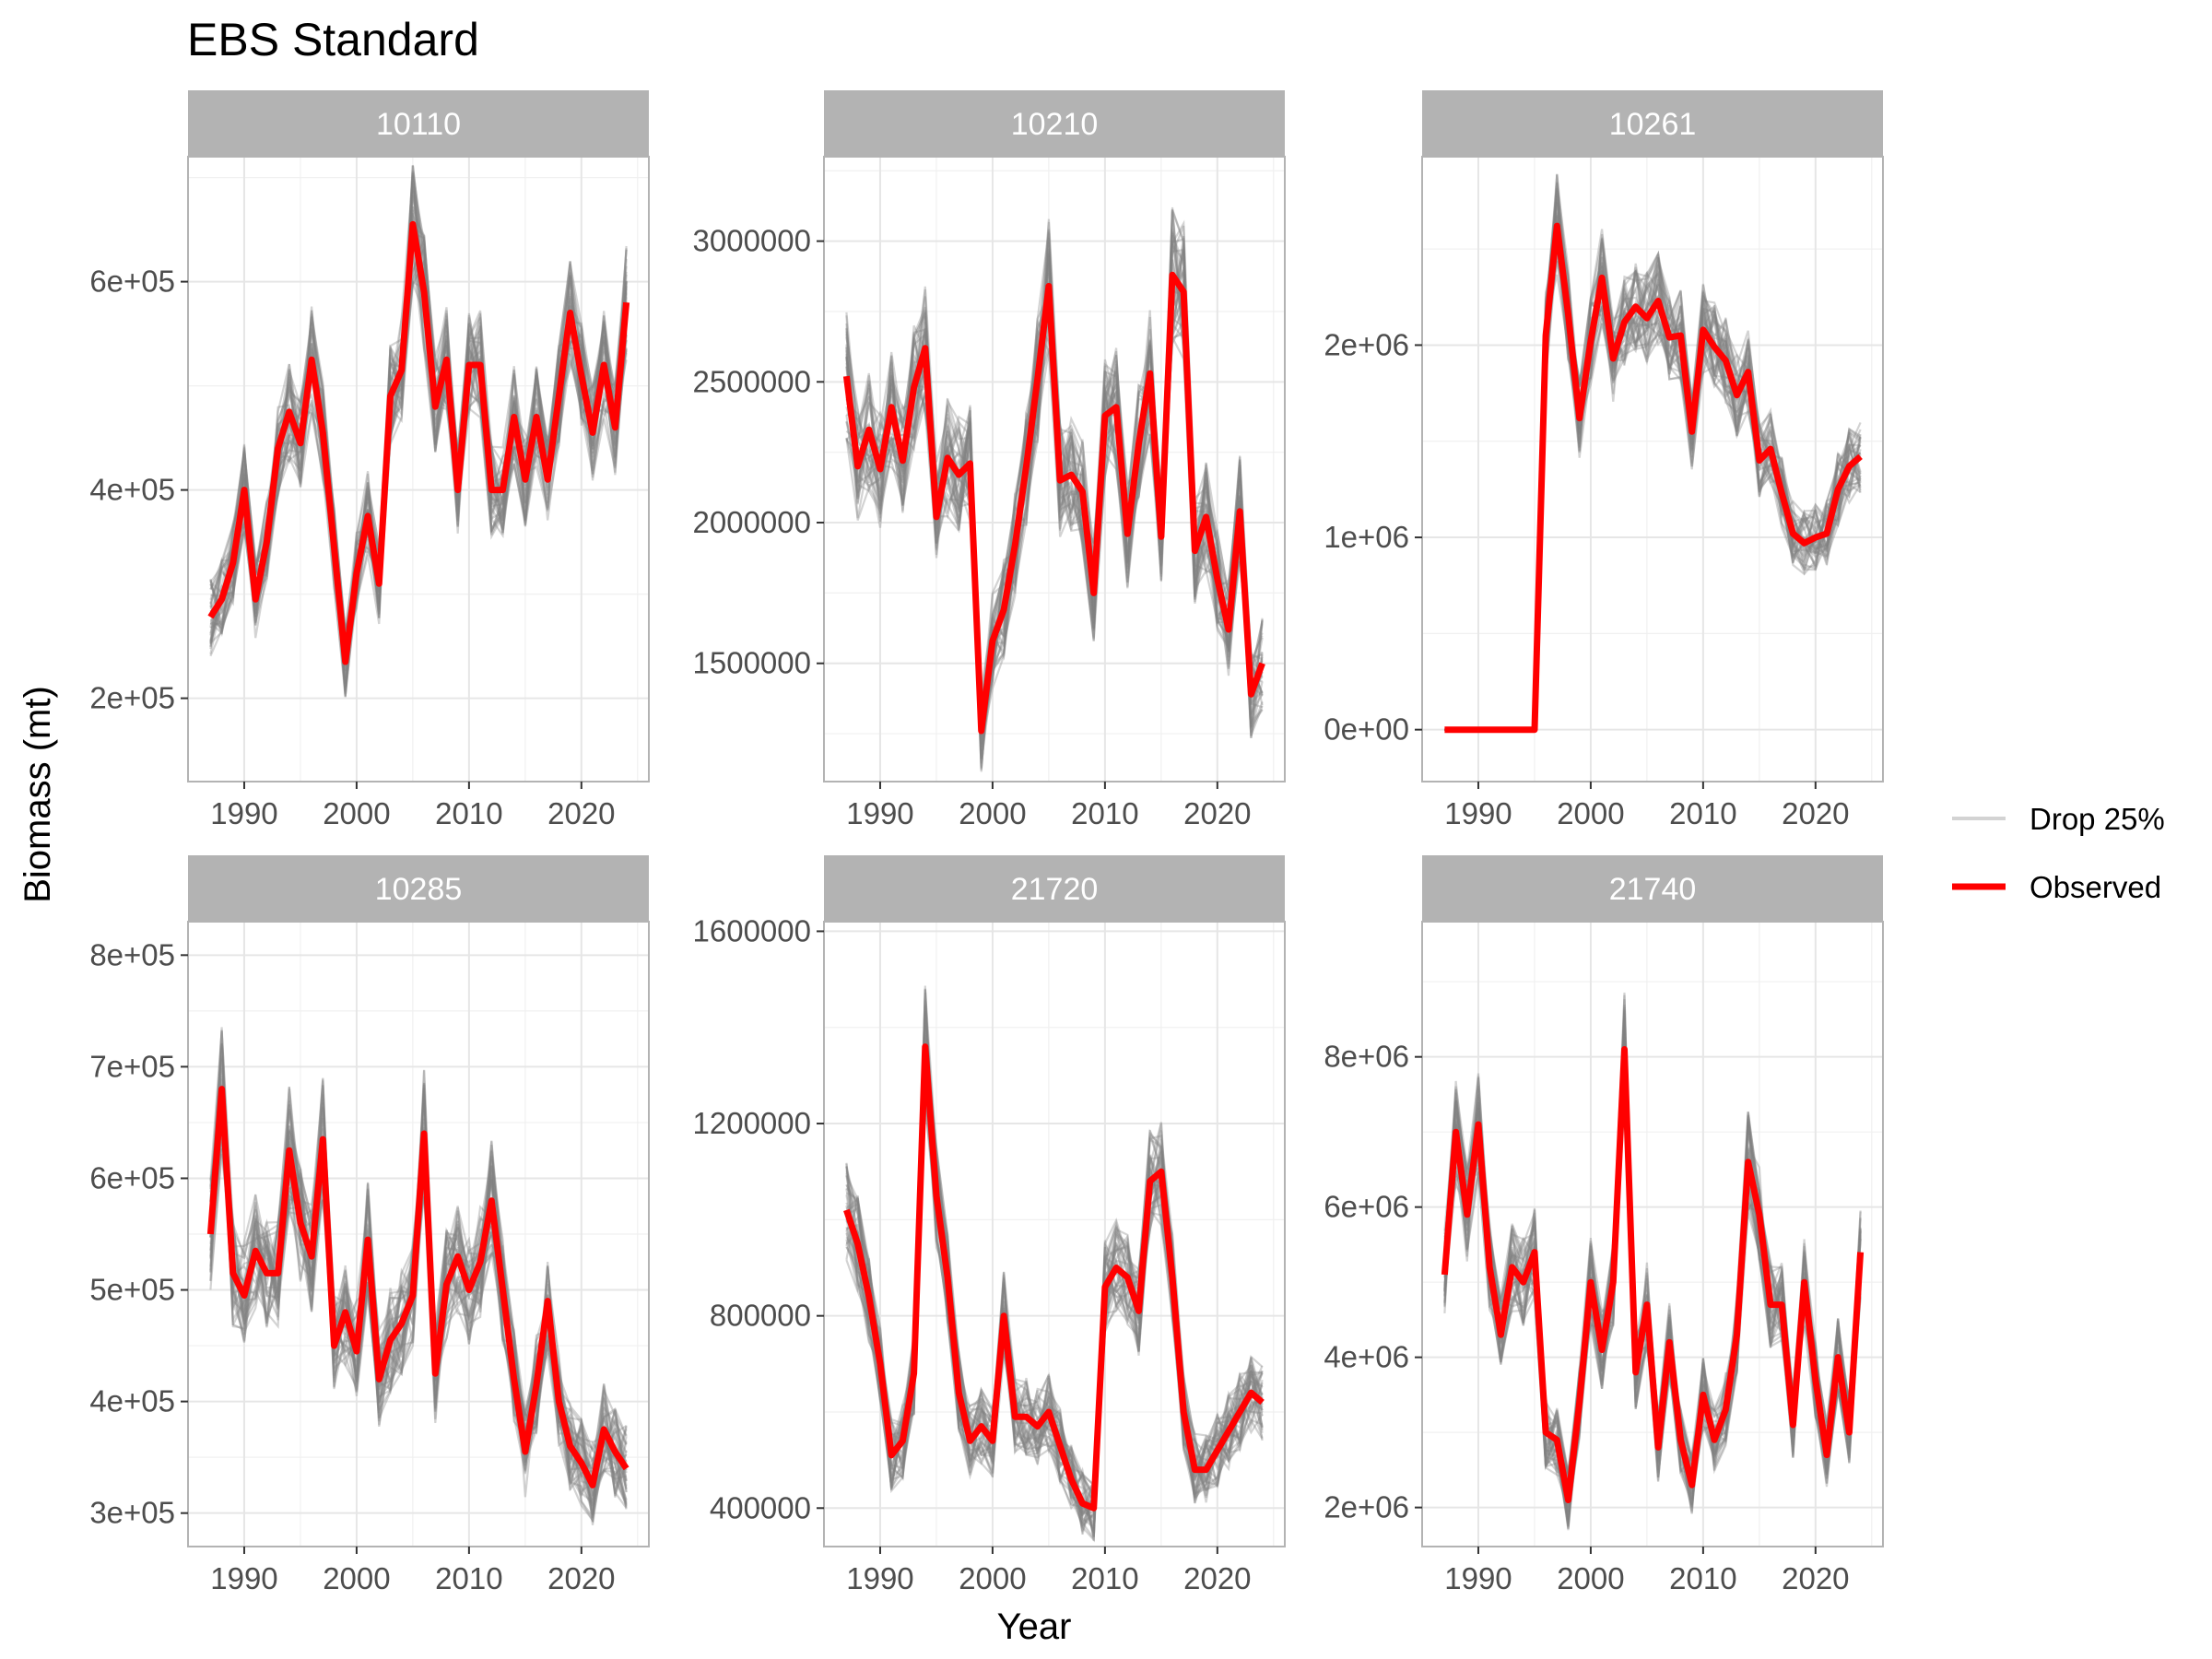 This screenshot has height=1659, width=2212. I want to click on x-axis-title: Year, so click(1034, 1626).